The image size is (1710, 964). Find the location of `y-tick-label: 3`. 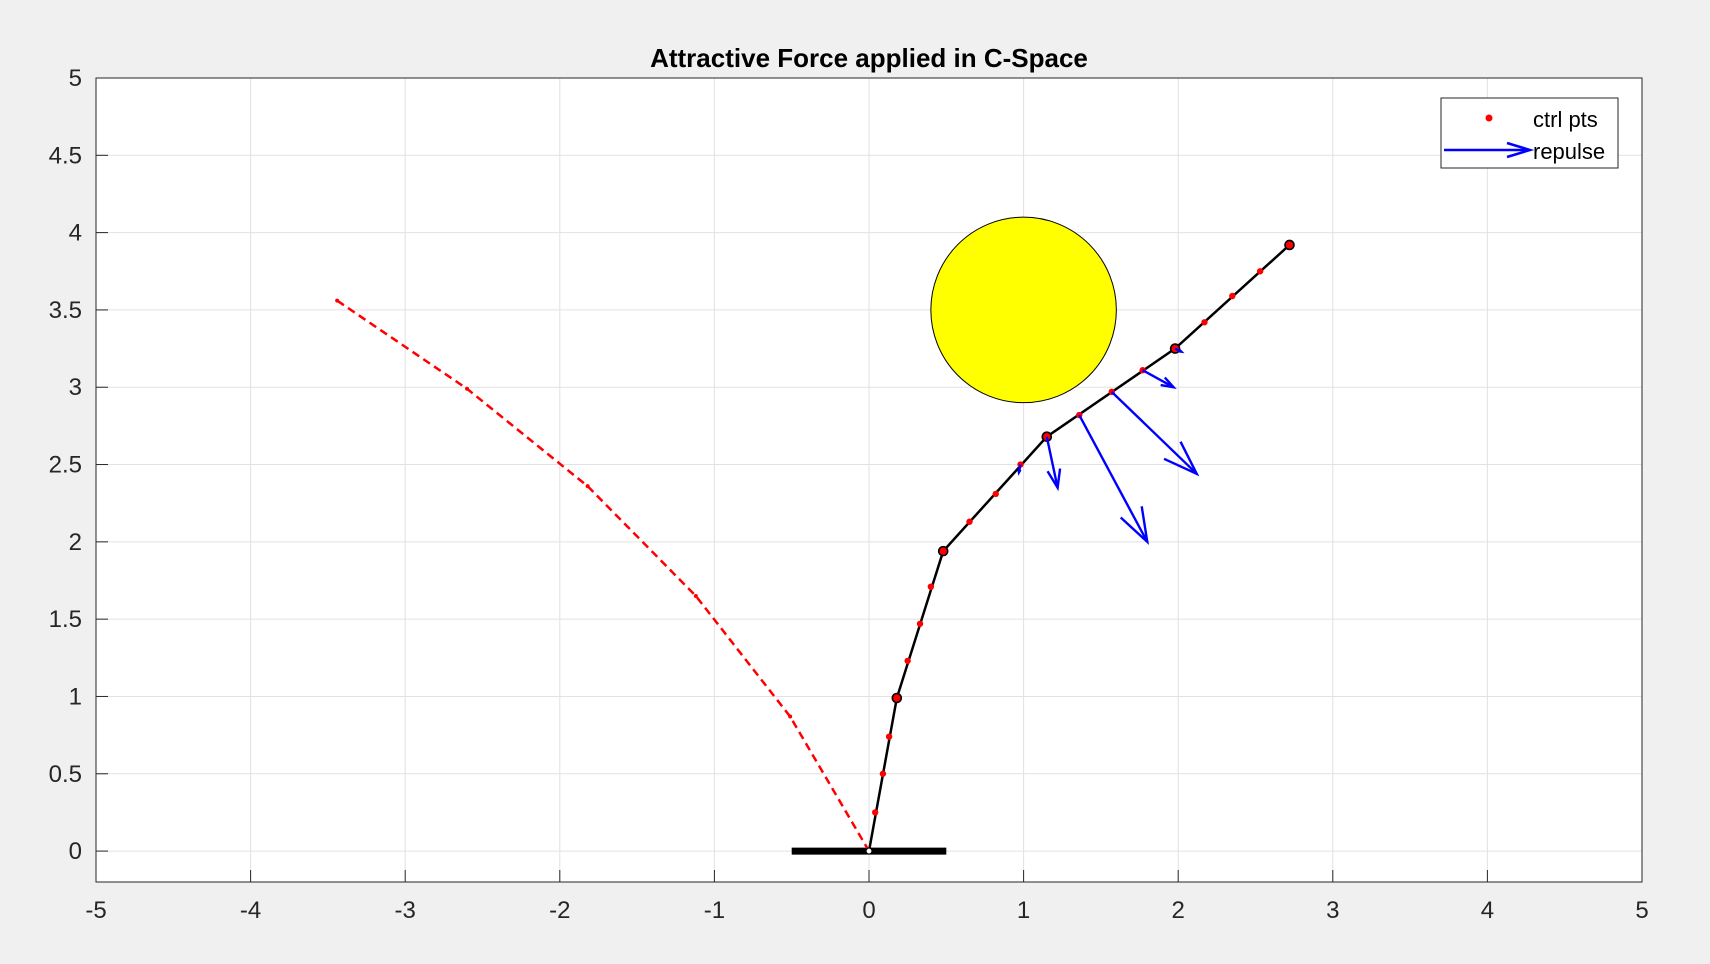

y-tick-label: 3 is located at coordinates (75, 387).